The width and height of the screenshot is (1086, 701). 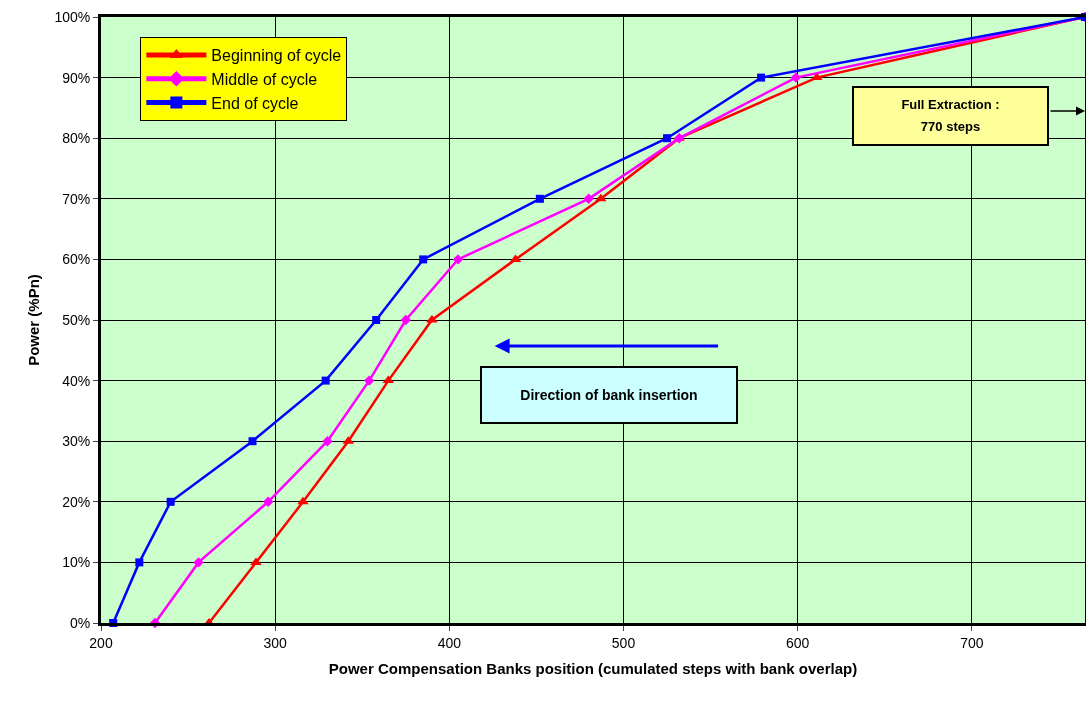 I want to click on y-tick-label: 20%, so click(x=76, y=501).